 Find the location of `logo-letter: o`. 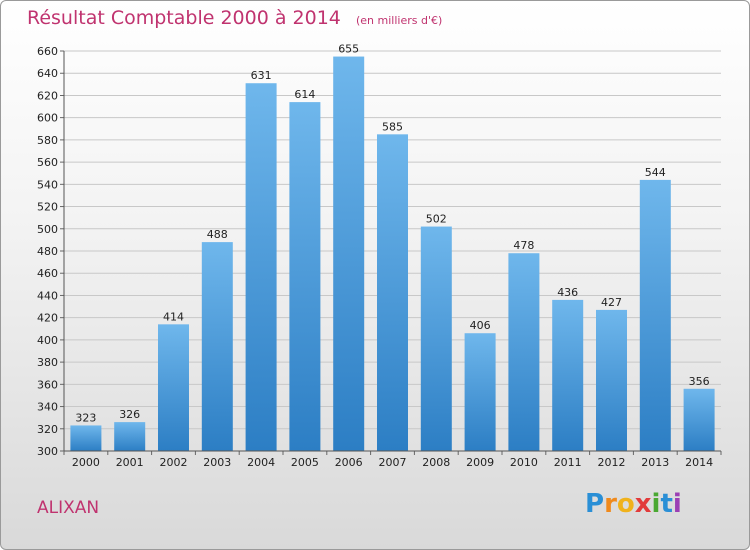

logo-letter: o is located at coordinates (625, 504).